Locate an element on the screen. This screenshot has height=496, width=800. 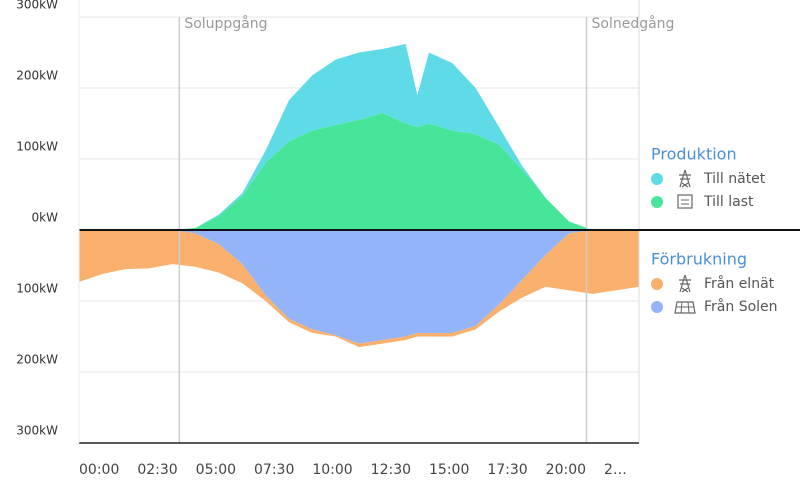
legend-title: Produktion is located at coordinates (694, 154).